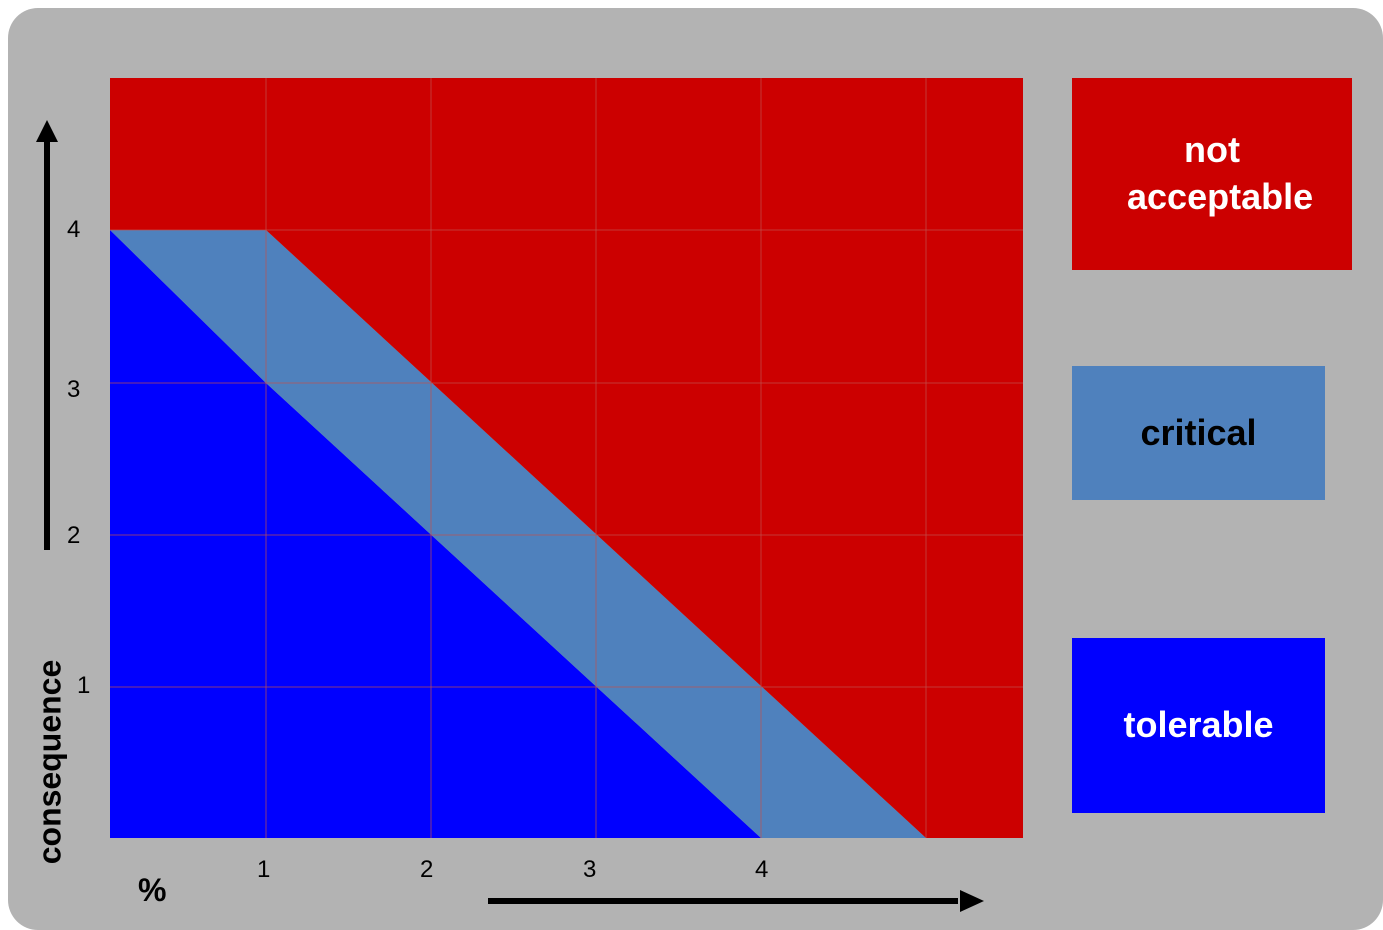  I want to click on x-tick-4: 4, so click(762, 869).